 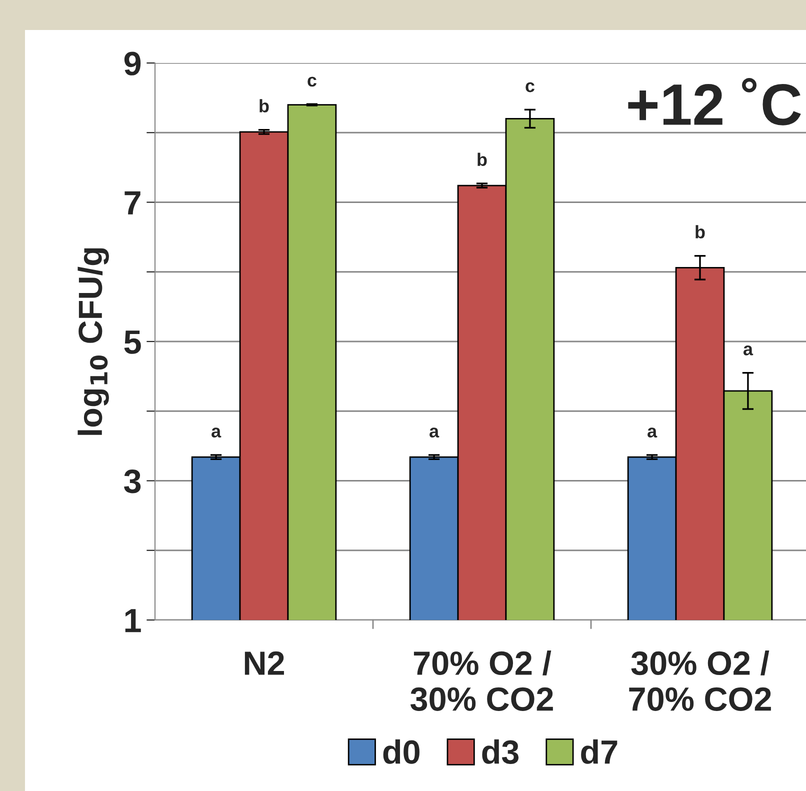 I want to click on y-axis-title: log$_{10}$ CFU/g, so click(x=93, y=341).